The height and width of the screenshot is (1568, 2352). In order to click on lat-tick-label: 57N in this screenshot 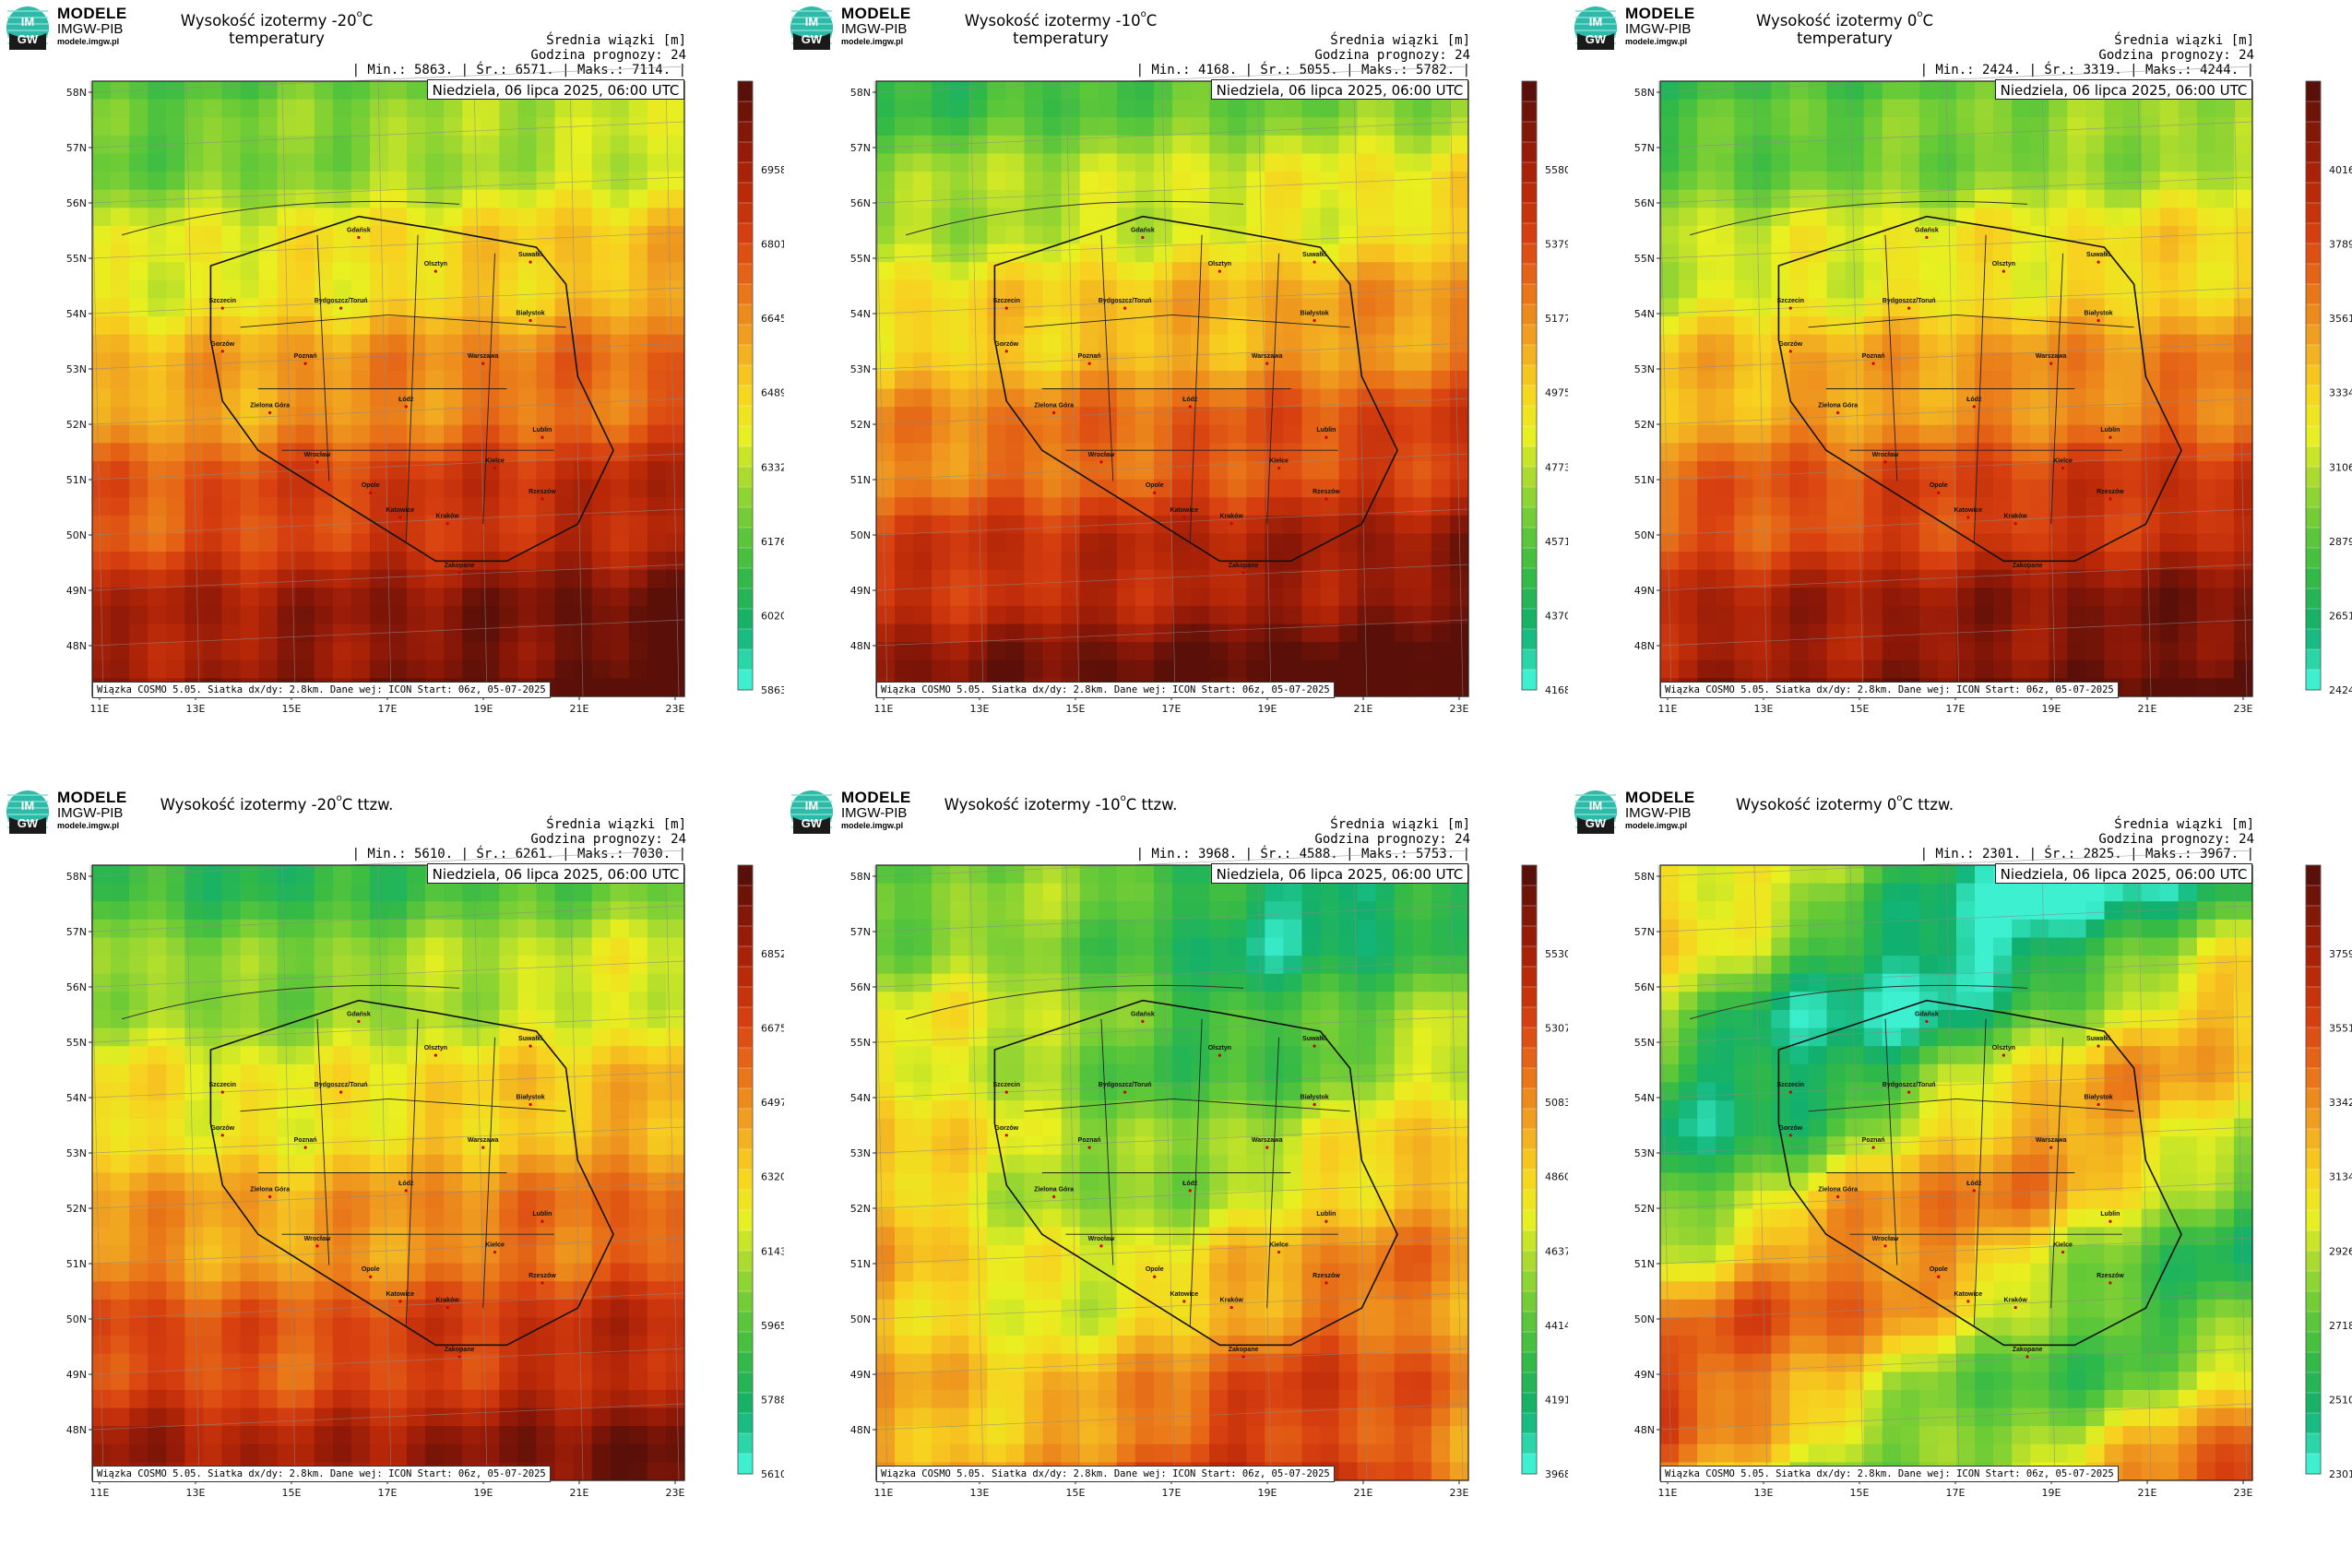, I will do `click(860, 148)`.